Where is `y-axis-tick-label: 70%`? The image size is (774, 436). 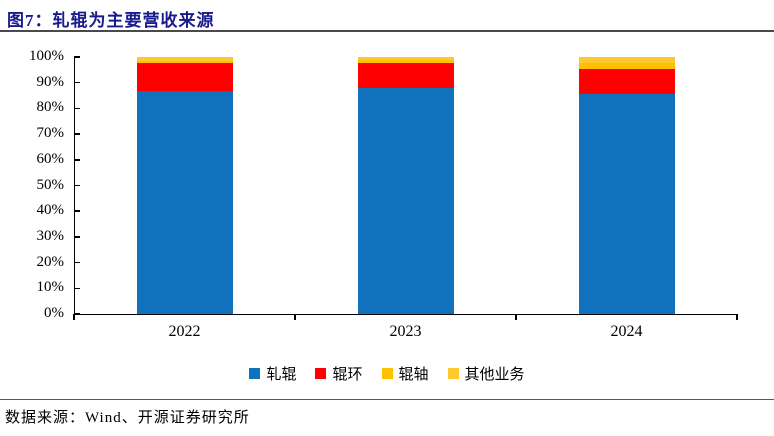 y-axis-tick-label: 70% is located at coordinates (50, 133).